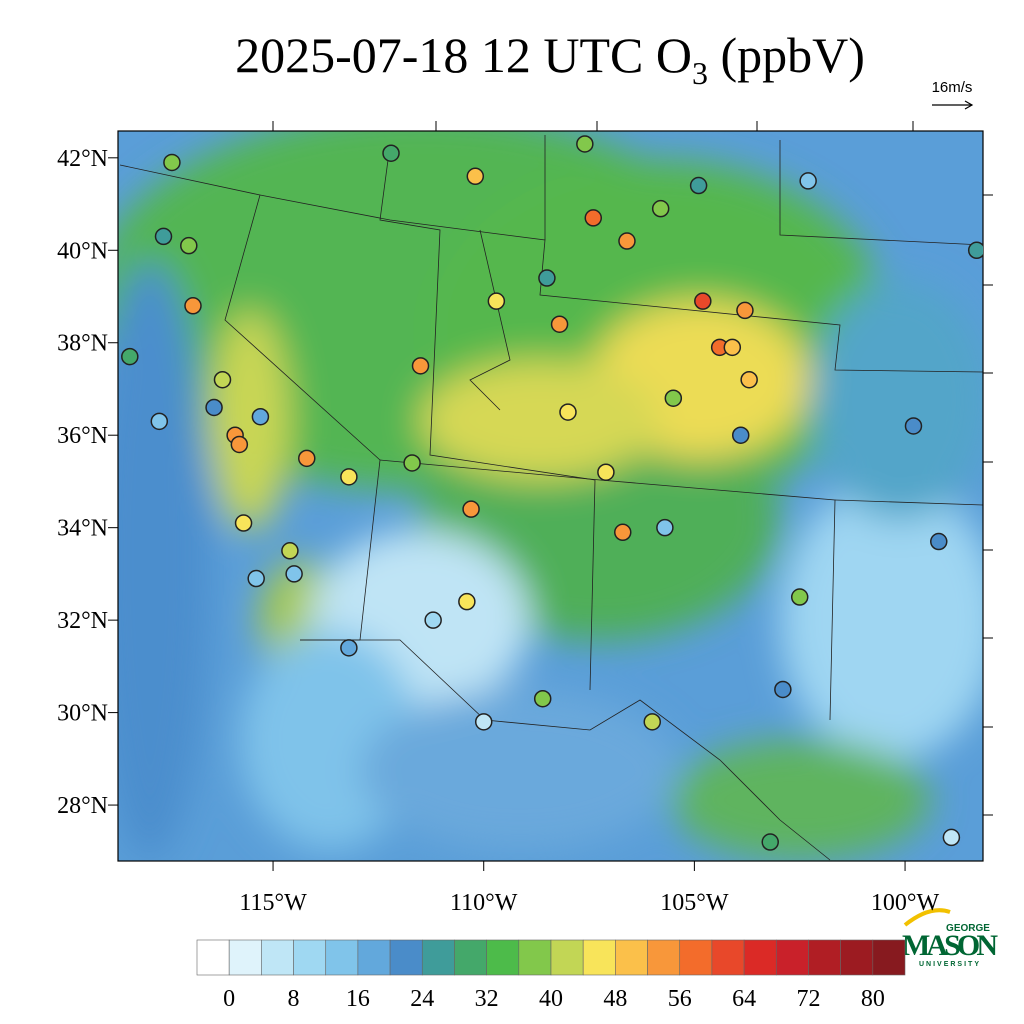 The width and height of the screenshot is (1024, 1024). What do you see at coordinates (950, 964) in the screenshot?
I see `logo-bottom: UNIVERSITY` at bounding box center [950, 964].